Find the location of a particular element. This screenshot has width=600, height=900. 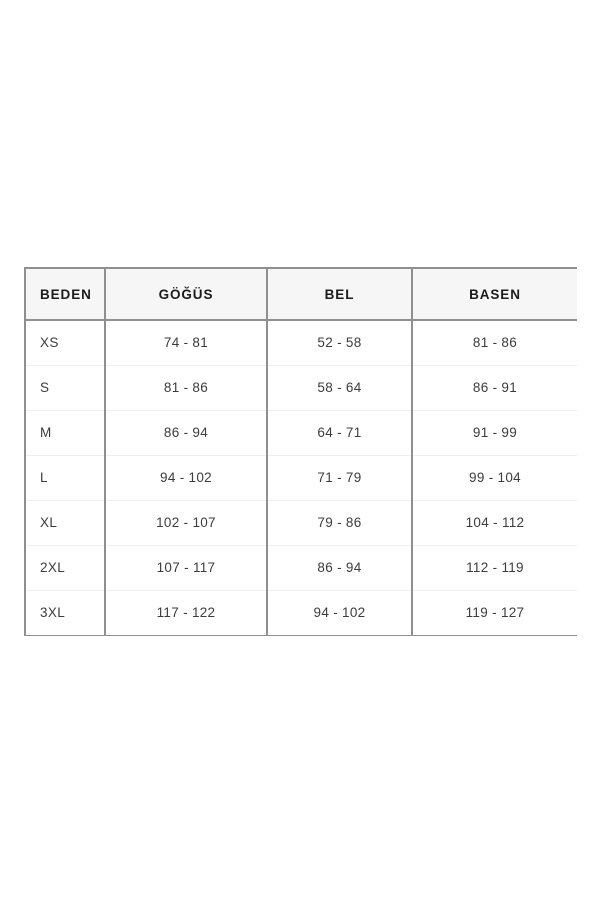

column-header-gogus: GÖĞÜS is located at coordinates (186, 295).